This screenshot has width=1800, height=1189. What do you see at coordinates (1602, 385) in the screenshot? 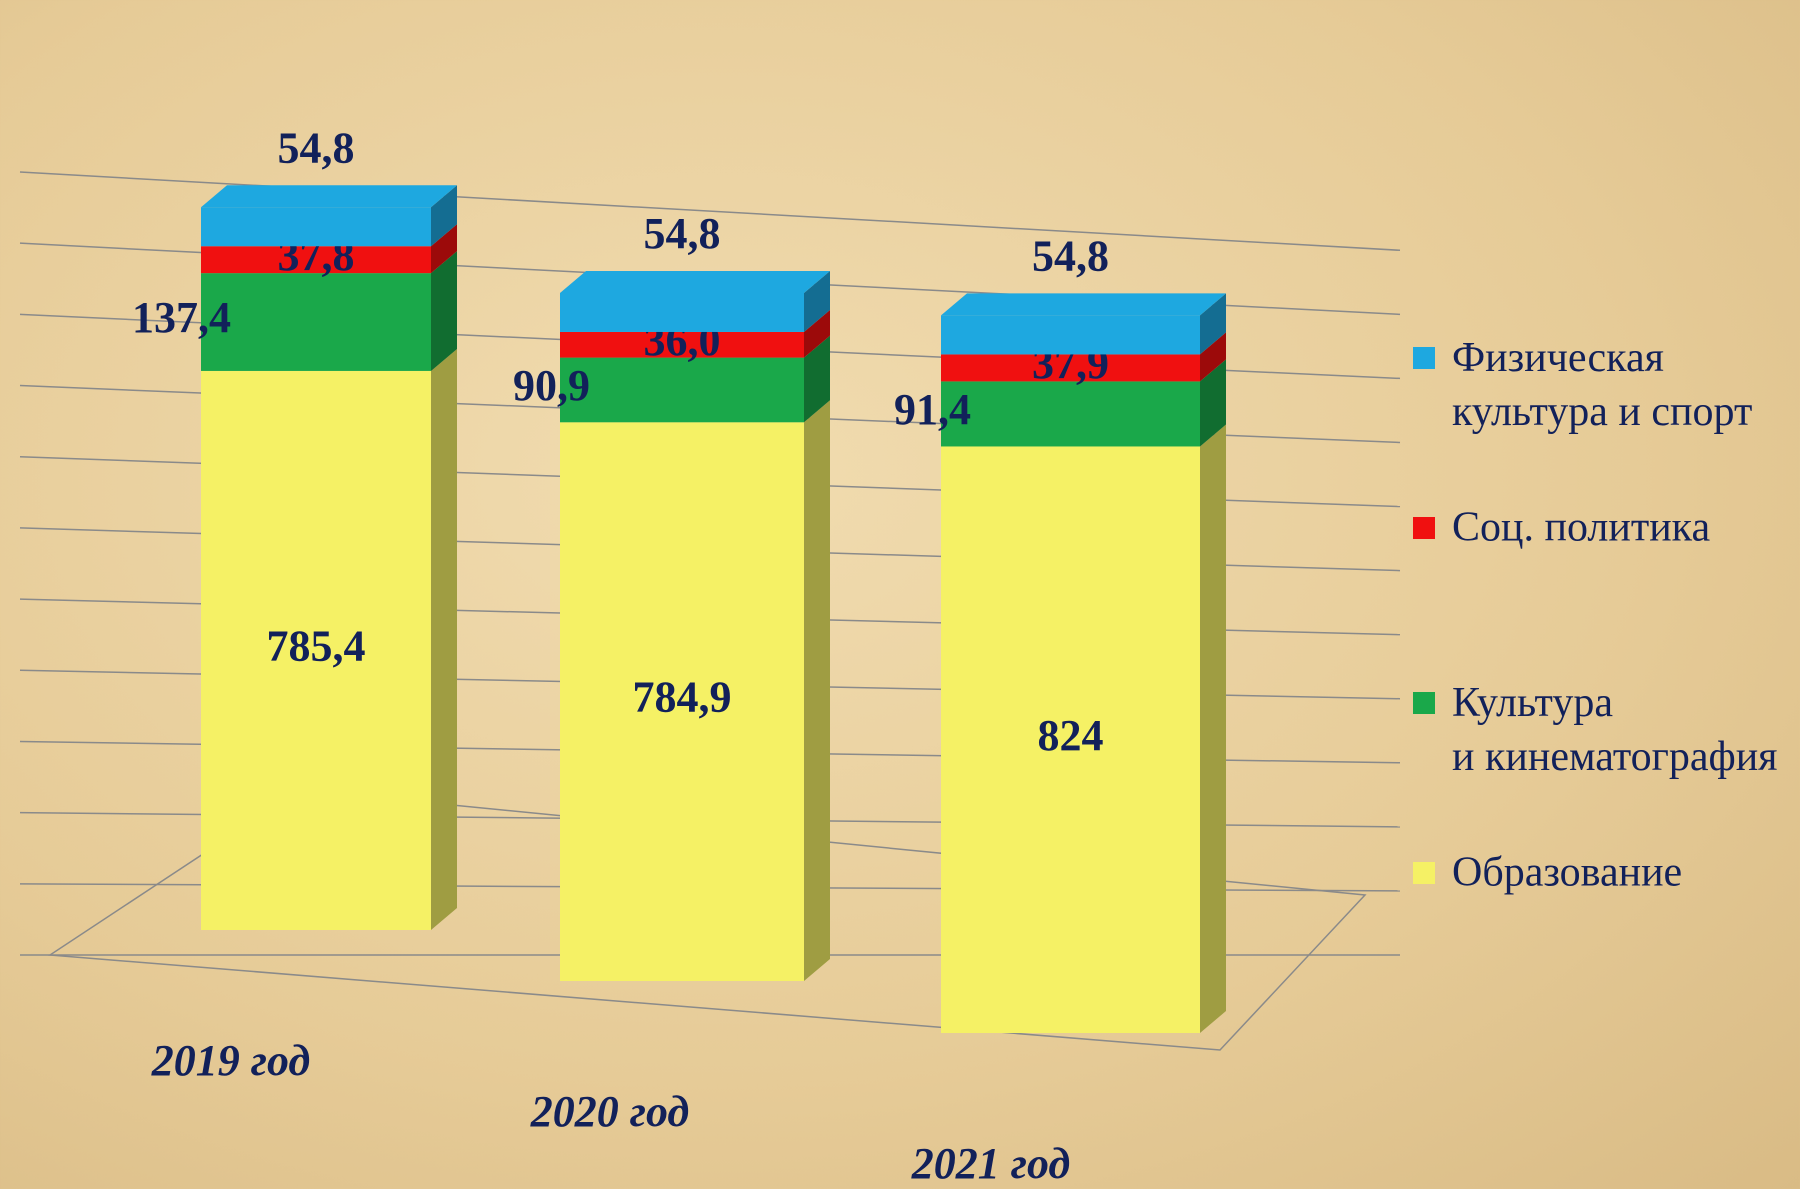
I see `legend-label: Физическая культура и спорт` at bounding box center [1602, 385].